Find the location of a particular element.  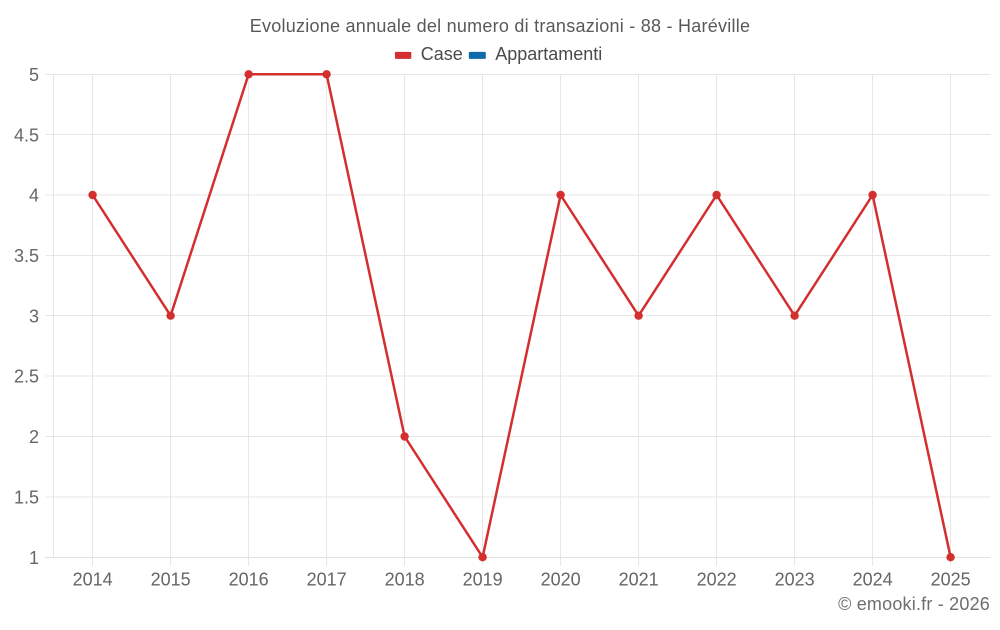

svg-text: 4 is located at coordinates (34, 196).